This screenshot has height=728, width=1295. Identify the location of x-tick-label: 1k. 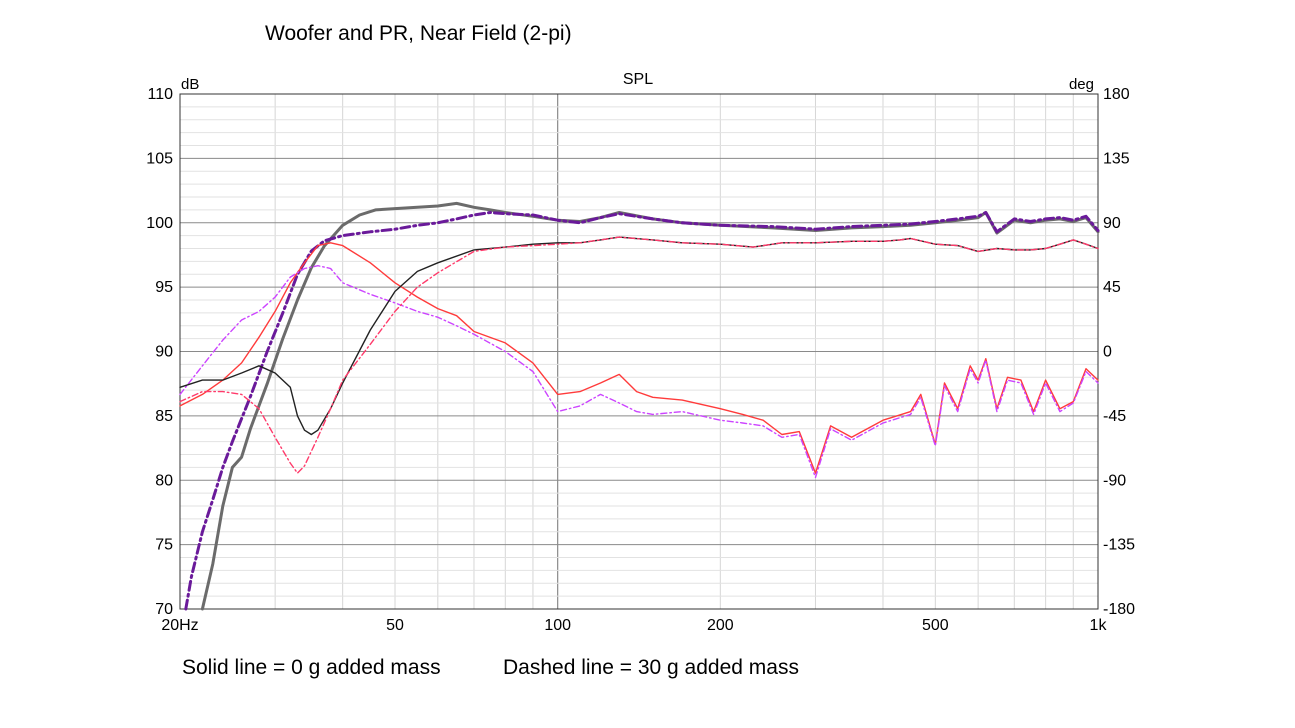
(1099, 625).